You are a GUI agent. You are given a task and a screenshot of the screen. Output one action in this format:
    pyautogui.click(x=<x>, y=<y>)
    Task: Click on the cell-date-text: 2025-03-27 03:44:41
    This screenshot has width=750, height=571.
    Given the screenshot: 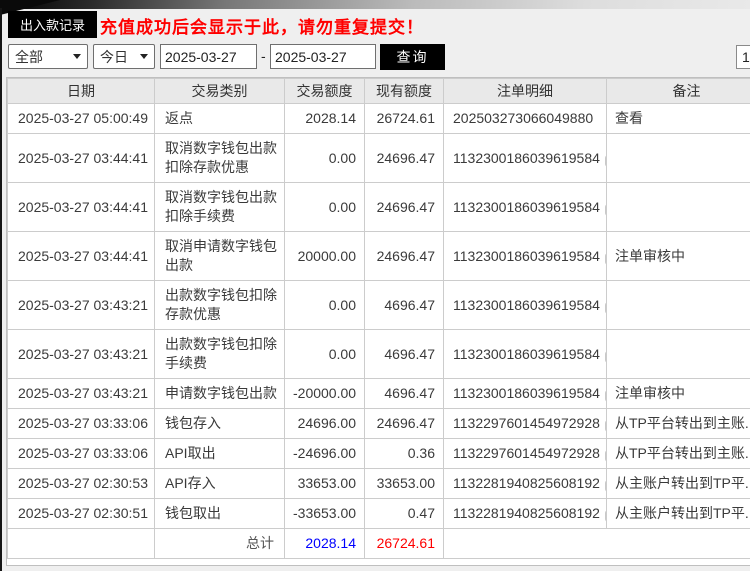 What is the action you would take?
    pyautogui.click(x=83, y=157)
    